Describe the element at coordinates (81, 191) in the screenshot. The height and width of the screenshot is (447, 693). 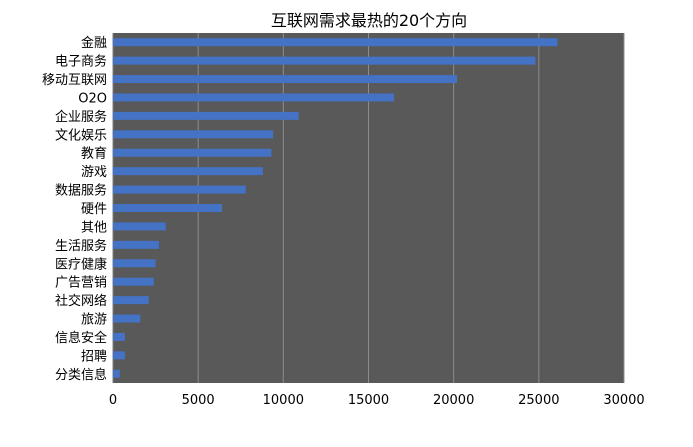
I see `category-label: 数据服务` at that location.